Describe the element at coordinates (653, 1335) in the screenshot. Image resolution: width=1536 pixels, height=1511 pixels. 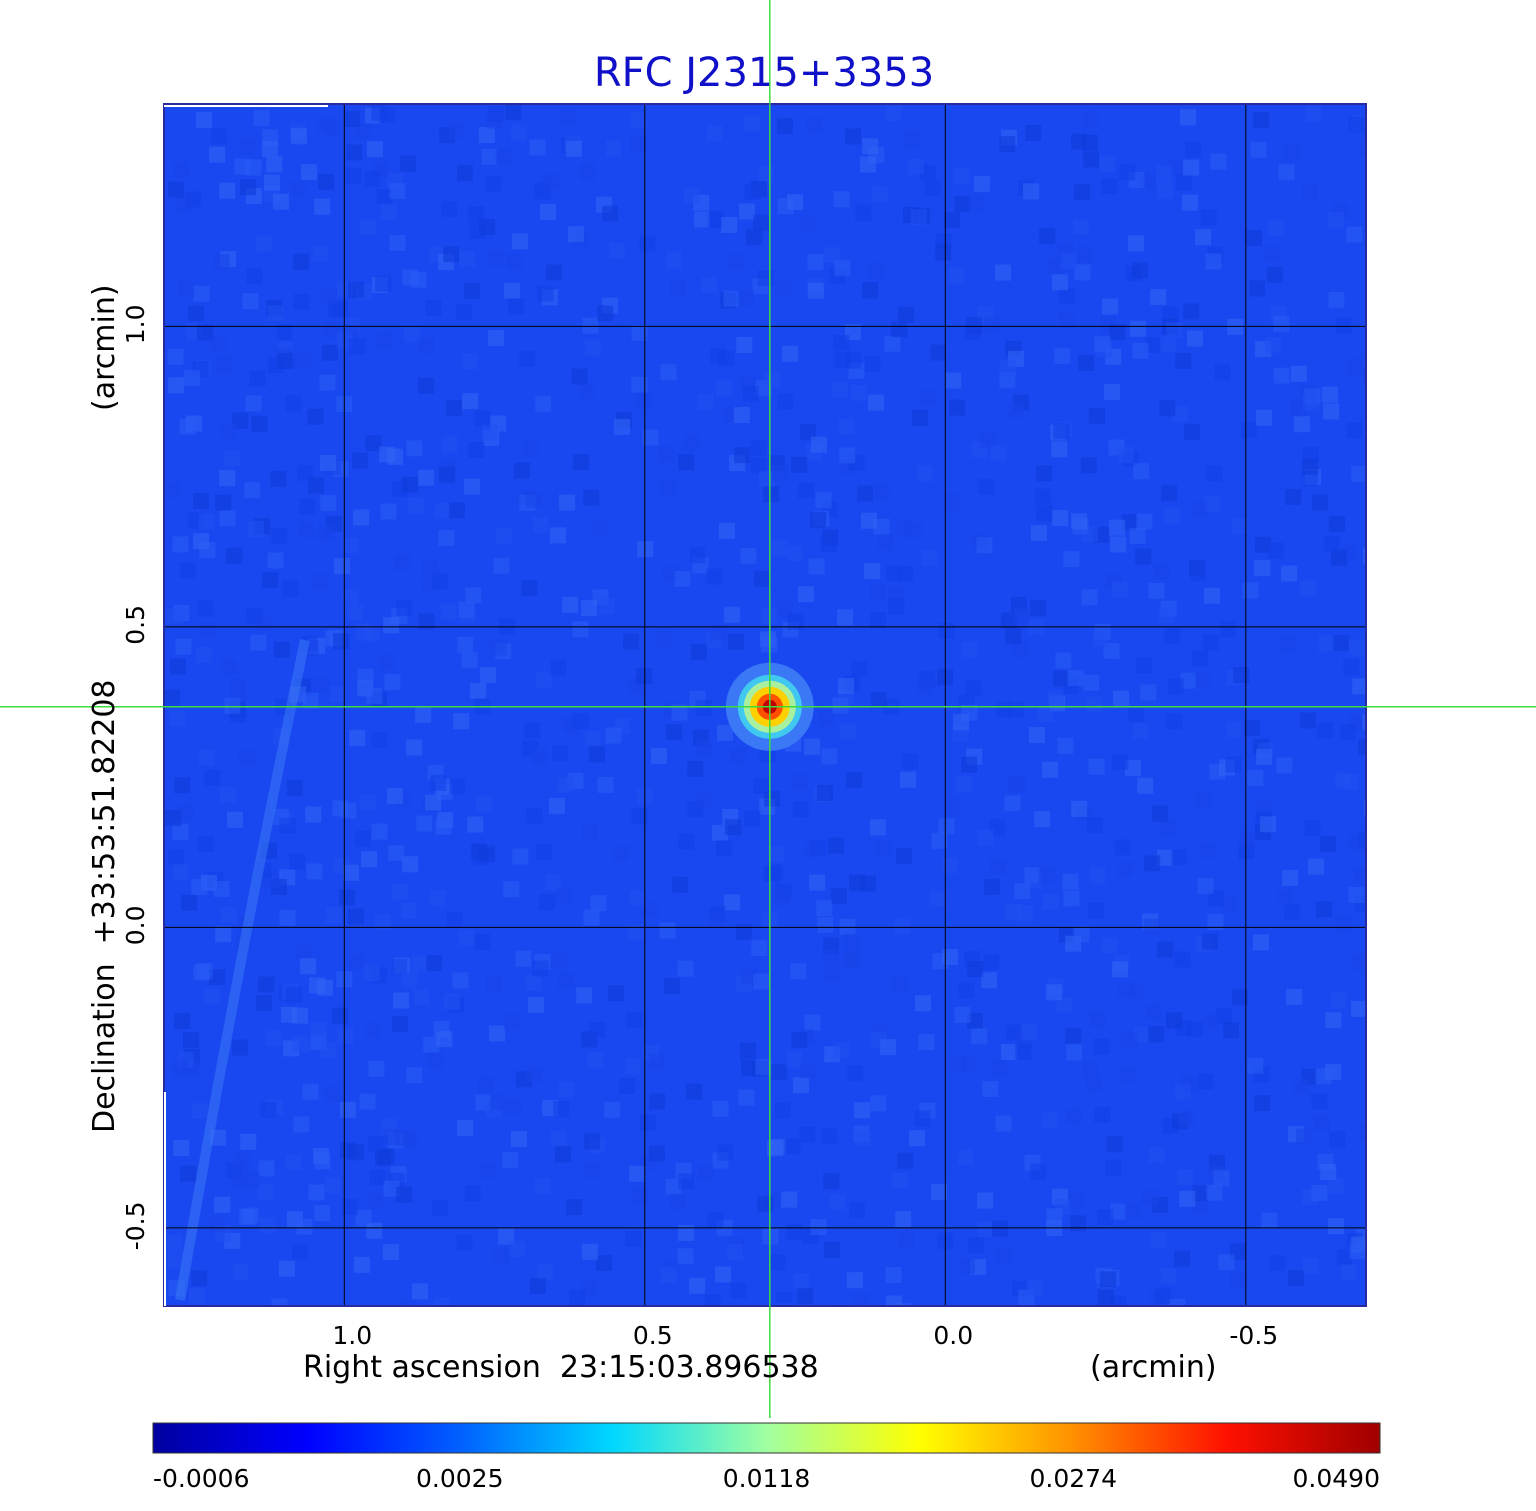
I see `x-tick-label-1: 0.5` at that location.